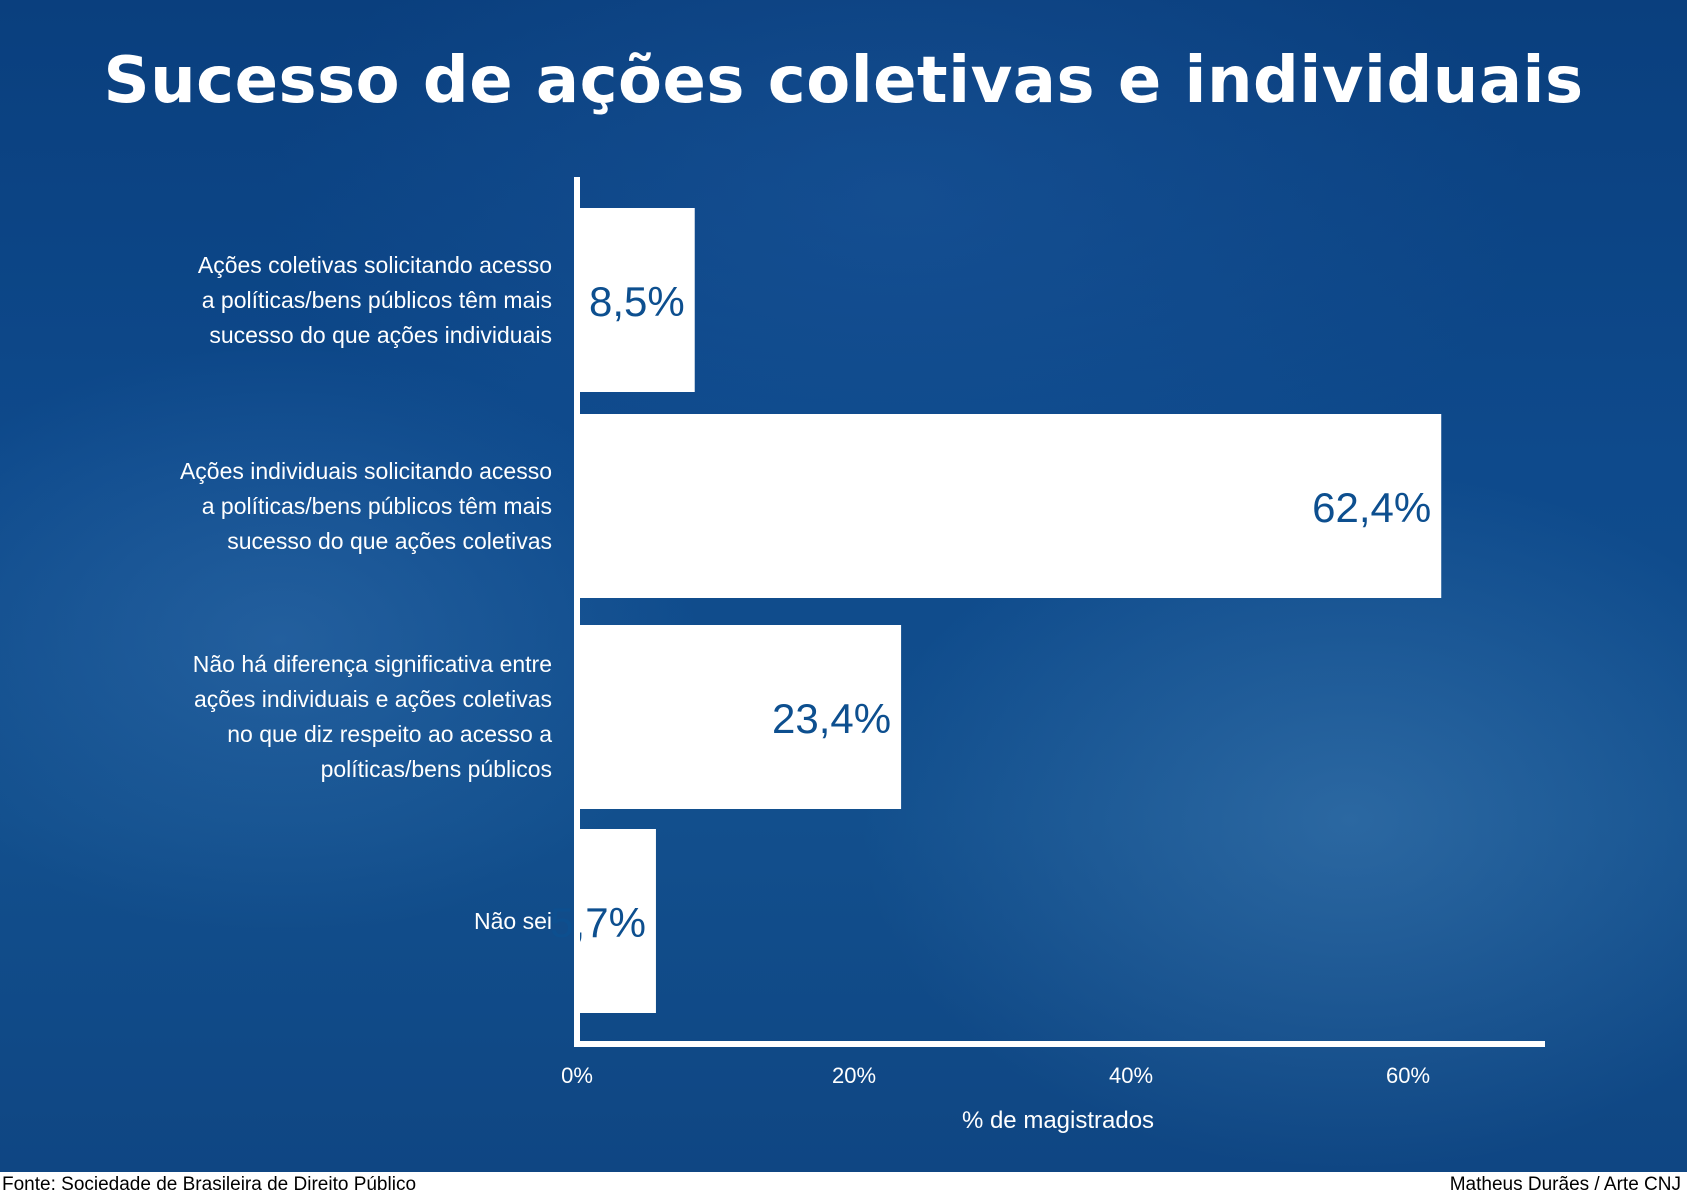  Describe the element at coordinates (843, 1186) in the screenshot. I see `footer-strip` at that location.